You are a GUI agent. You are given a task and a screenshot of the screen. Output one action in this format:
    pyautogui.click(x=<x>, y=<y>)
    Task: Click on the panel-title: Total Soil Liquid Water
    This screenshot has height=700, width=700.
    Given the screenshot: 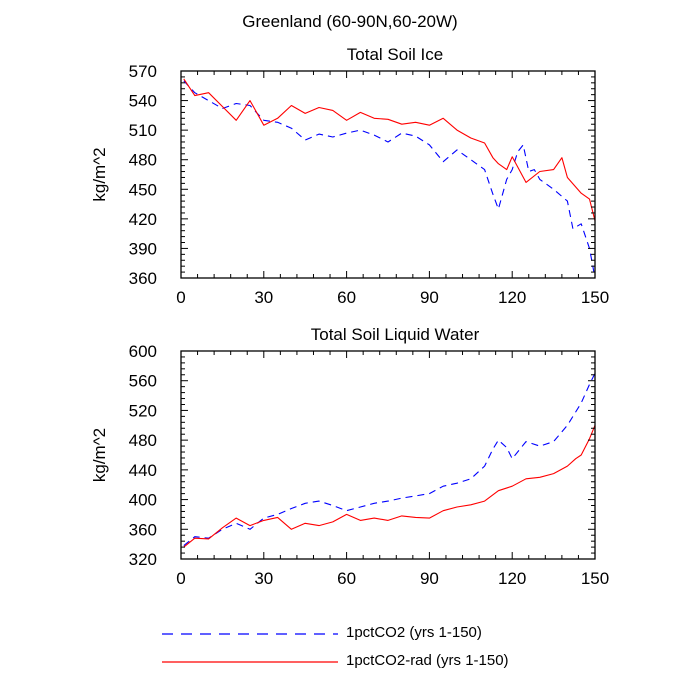 What is the action you would take?
    pyautogui.click(x=395, y=334)
    